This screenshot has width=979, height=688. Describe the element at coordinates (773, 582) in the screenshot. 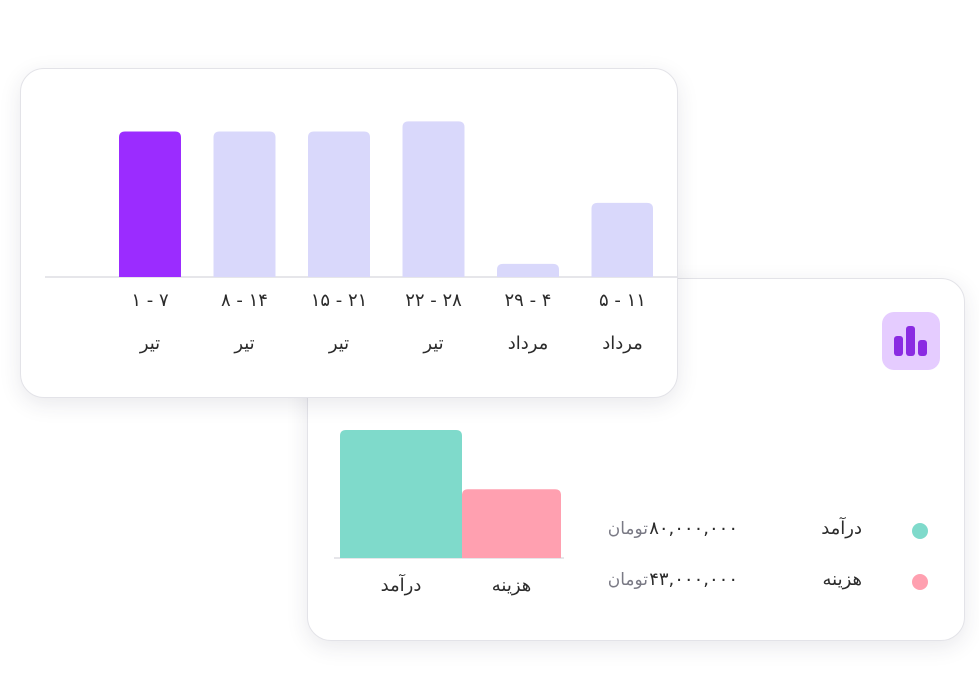

I see `legend-item-expense: هزینه ۴۳,۰۰۰,۰۰۰ تومان` at that location.